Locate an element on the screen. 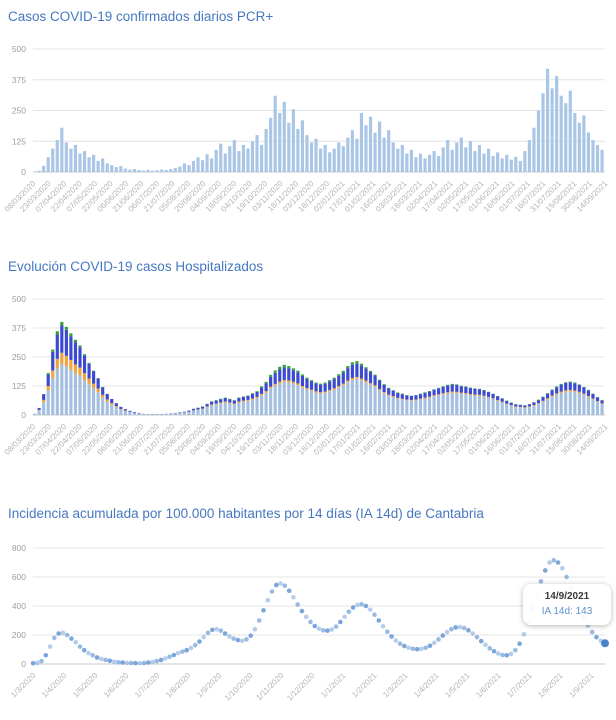 The height and width of the screenshot is (720, 616). svg-text: 250 is located at coordinates (19, 110).